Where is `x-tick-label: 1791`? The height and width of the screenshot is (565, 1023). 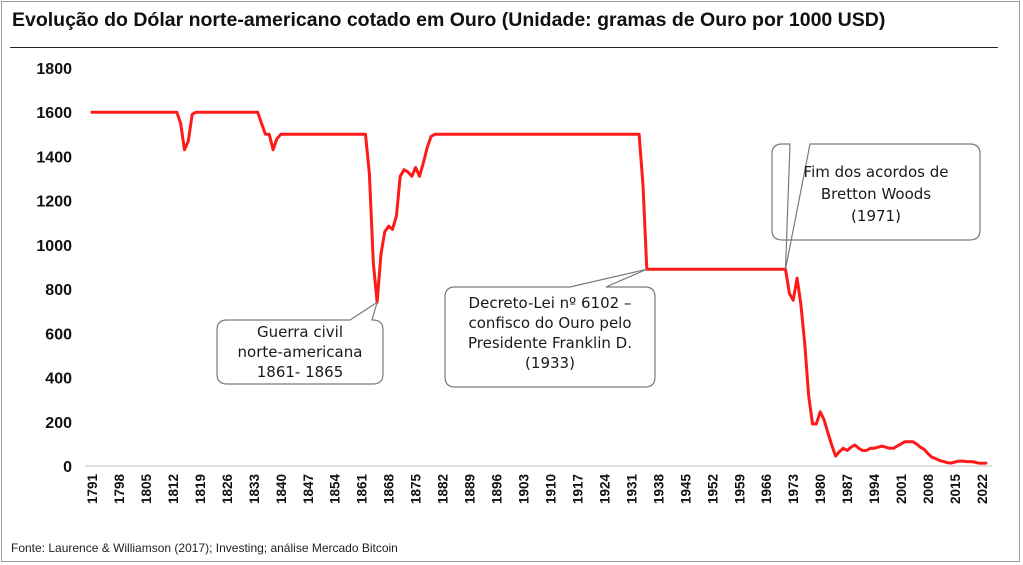
x-tick-label: 1791 is located at coordinates (92, 489).